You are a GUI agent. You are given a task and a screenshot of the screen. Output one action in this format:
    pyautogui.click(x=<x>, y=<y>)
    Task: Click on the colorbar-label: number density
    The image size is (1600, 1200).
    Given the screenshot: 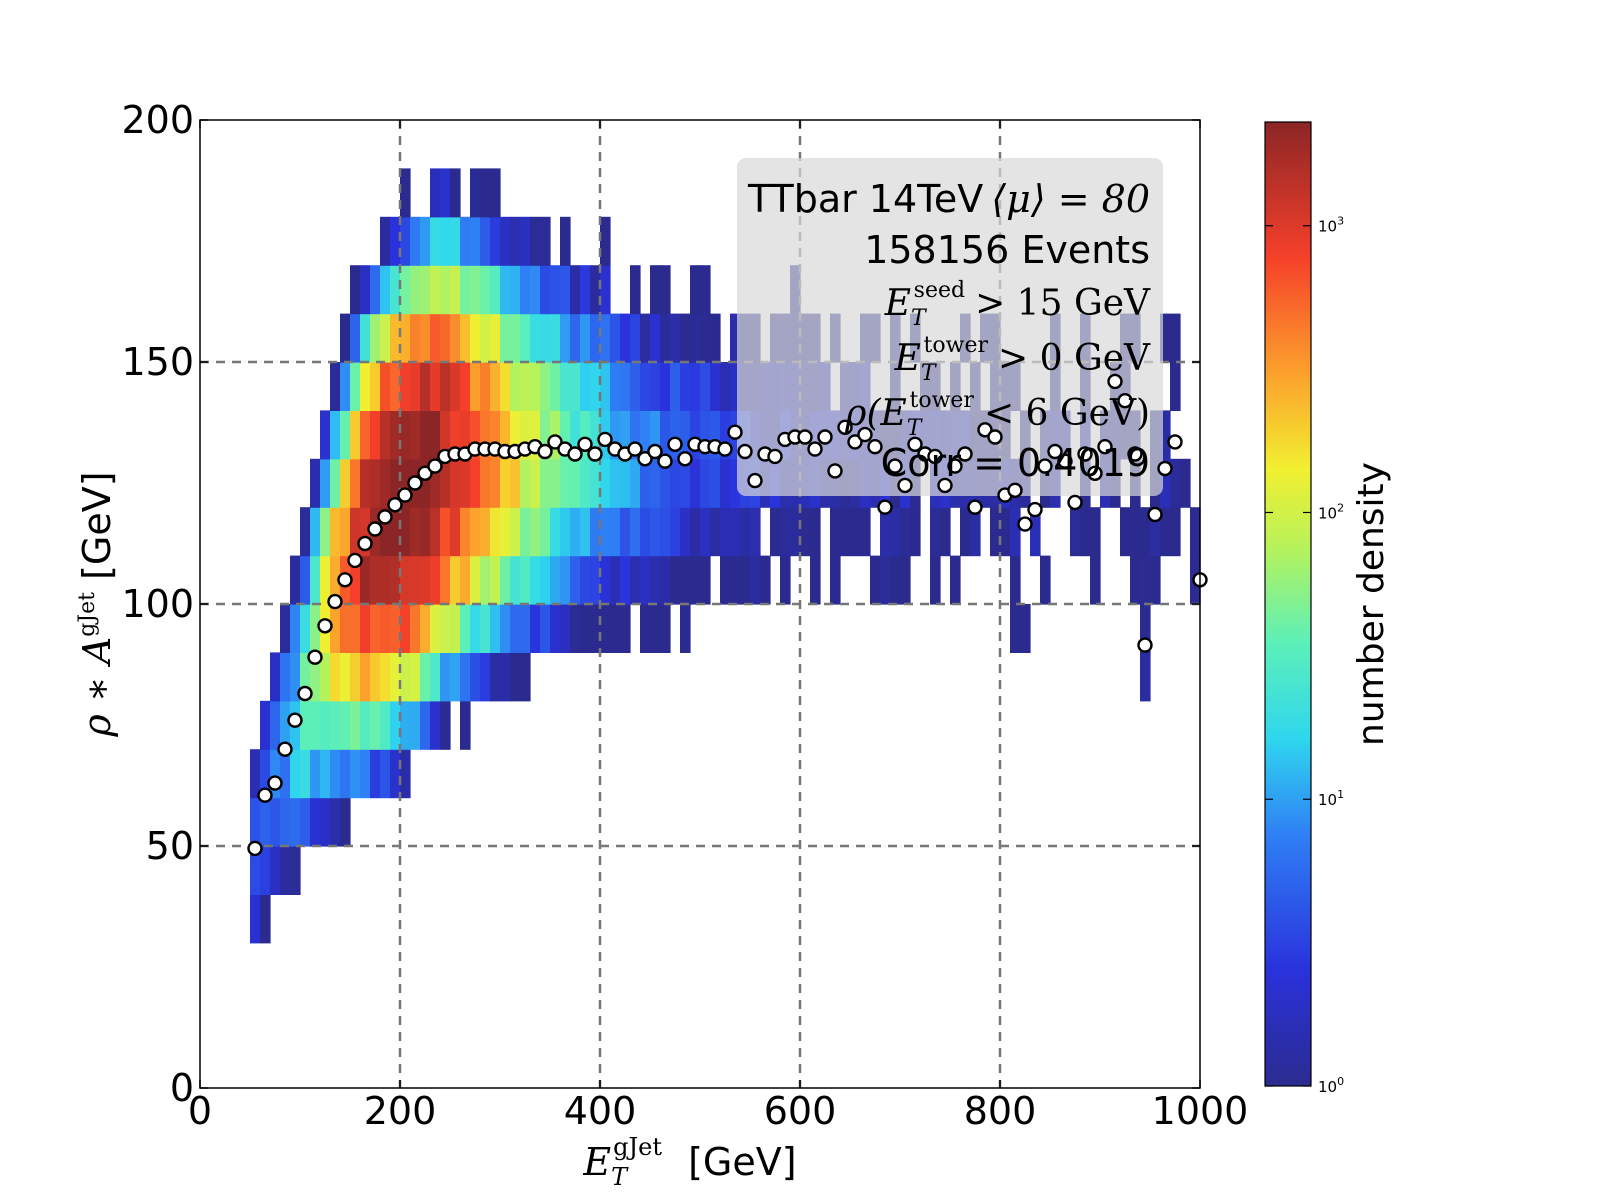 What is the action you would take?
    pyautogui.click(x=1371, y=604)
    